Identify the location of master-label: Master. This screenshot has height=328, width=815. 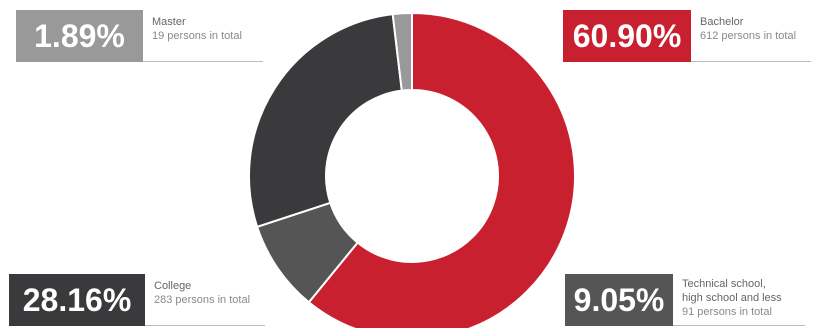
(169, 22).